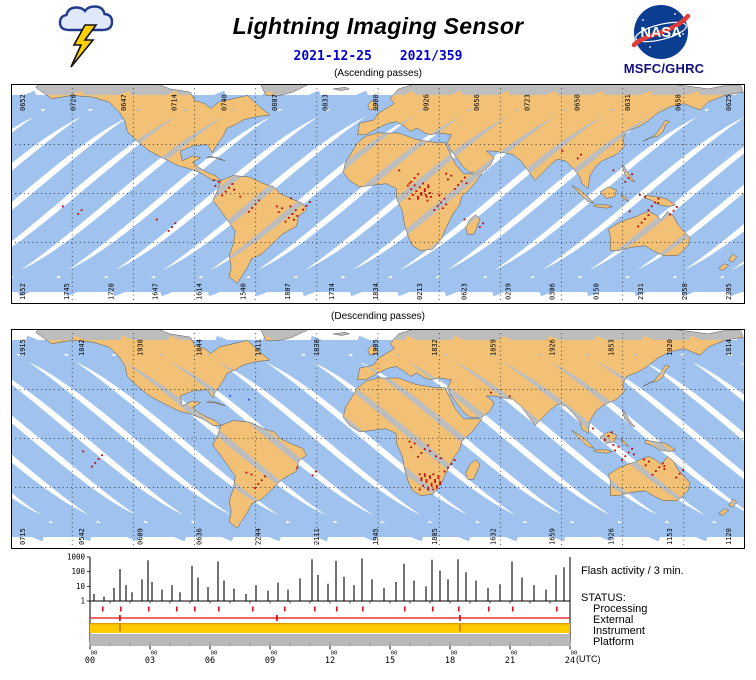 This screenshot has height=680, width=756. I want to click on instrument-band, so click(330, 627).